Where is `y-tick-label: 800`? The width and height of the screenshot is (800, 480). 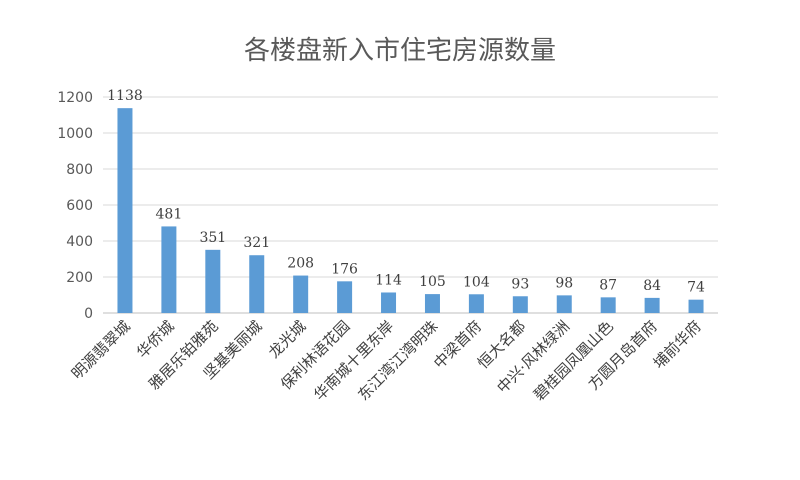
y-tick-label: 800 is located at coordinates (79, 170).